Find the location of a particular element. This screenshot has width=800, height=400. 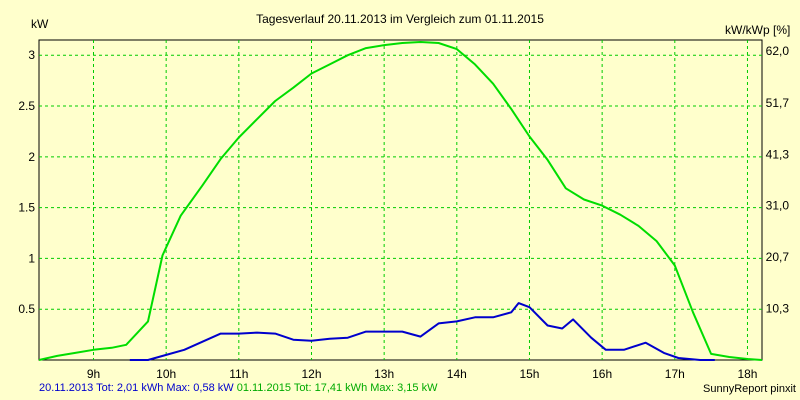

y-tick-label: 2 is located at coordinates (31, 157).